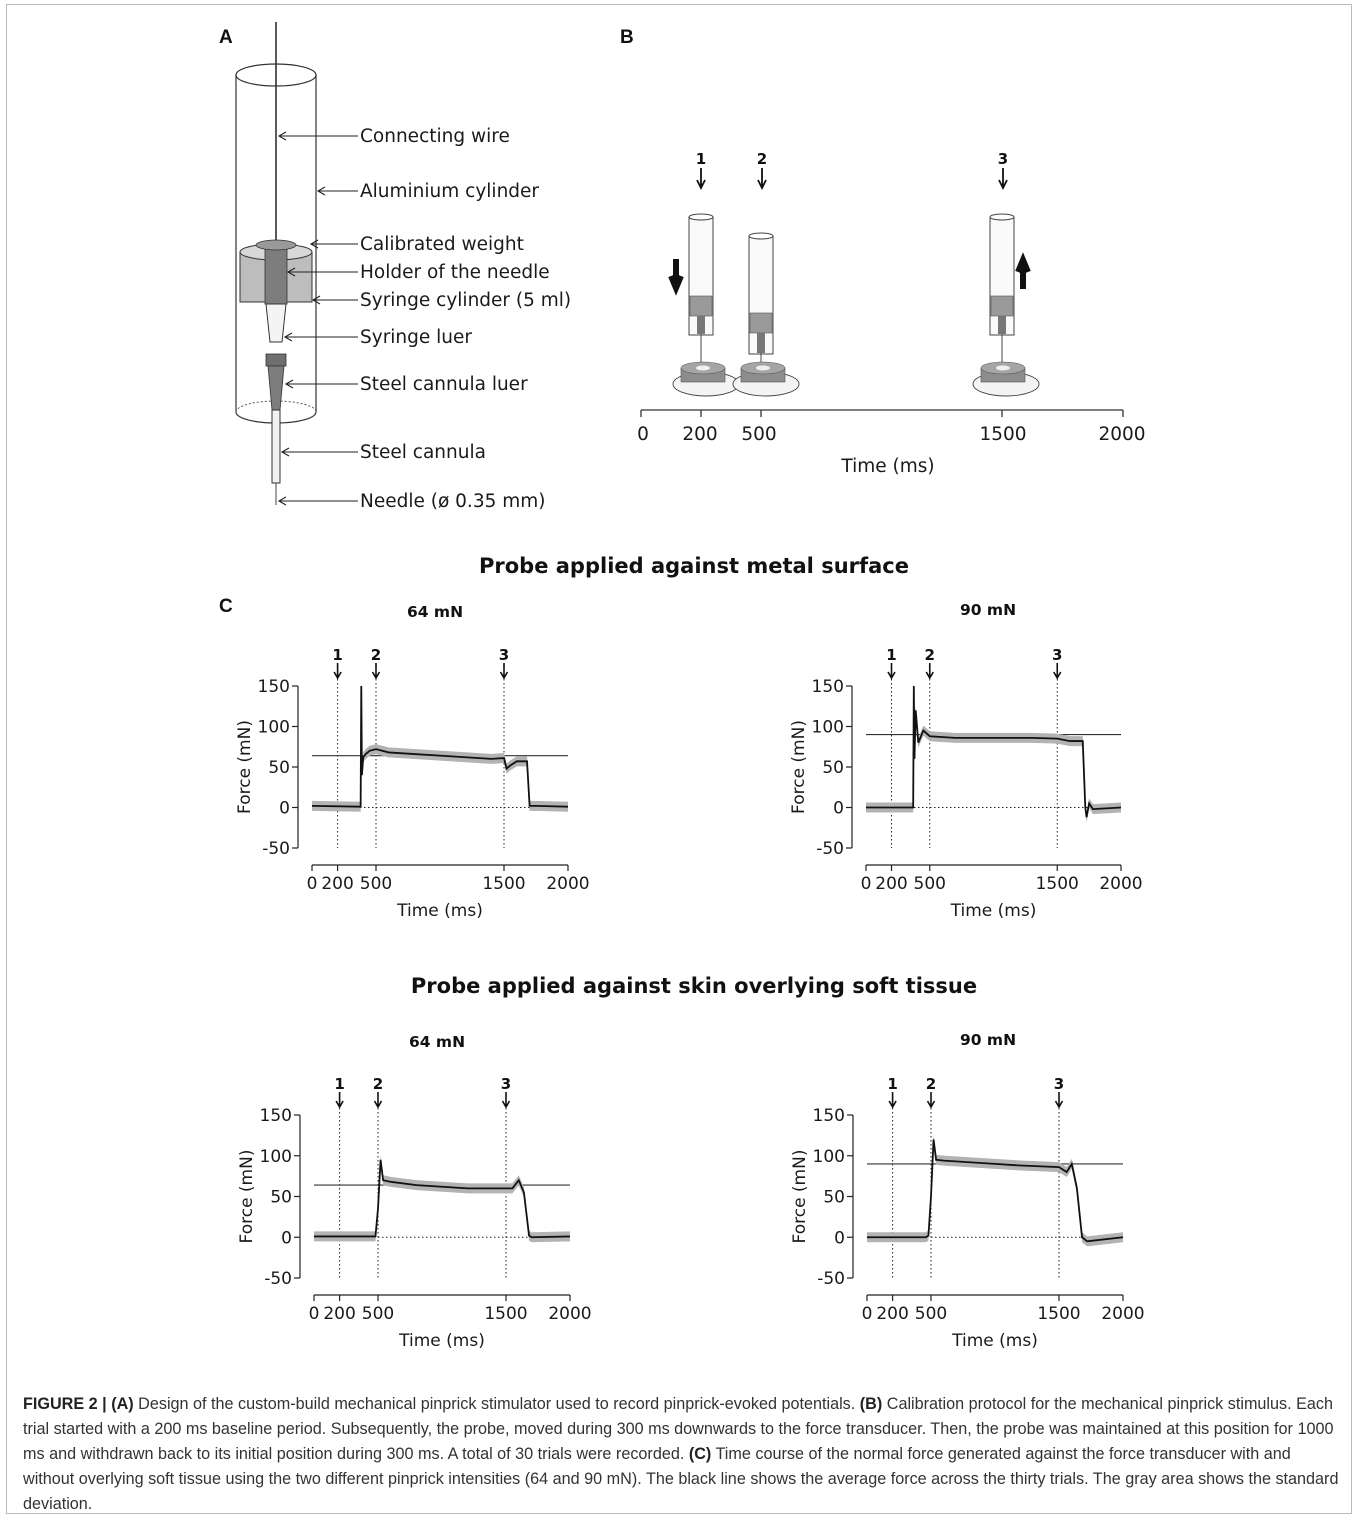  Describe the element at coordinates (1002, 434) in the screenshot. I see `protocol-tick-1500: 1500` at that location.